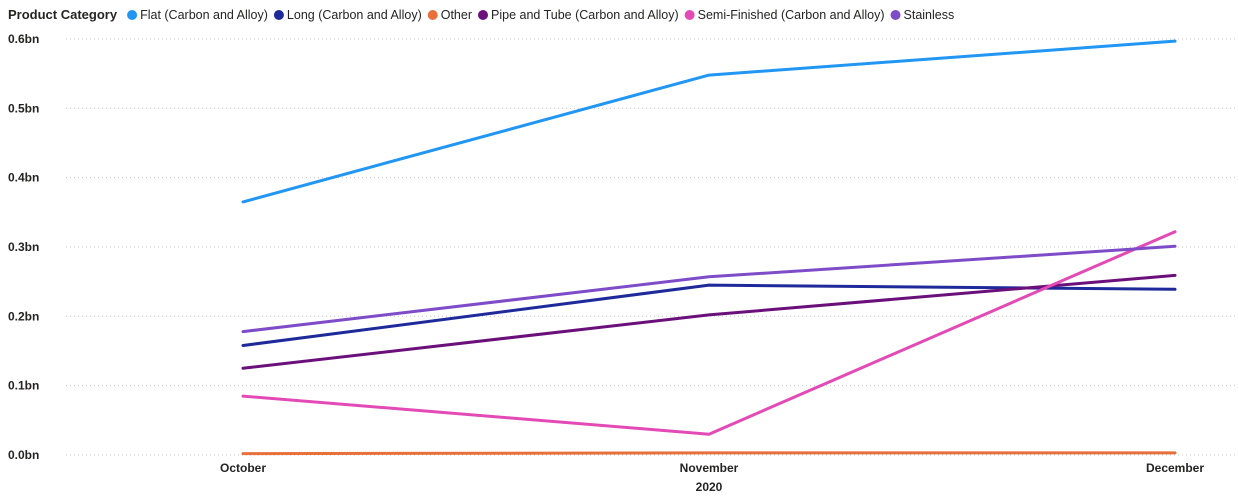 The height and width of the screenshot is (497, 1239). Describe the element at coordinates (23, 108) in the screenshot. I see `y-tick-label-5: 0.5bn` at that location.